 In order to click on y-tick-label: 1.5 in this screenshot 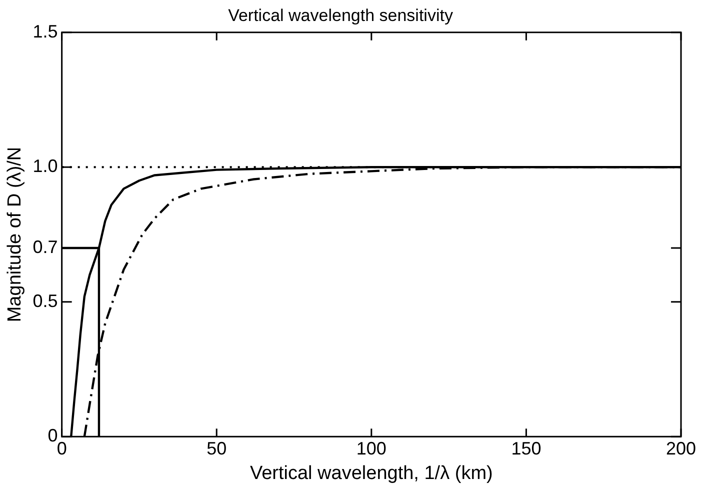, I will do `click(45, 31)`.